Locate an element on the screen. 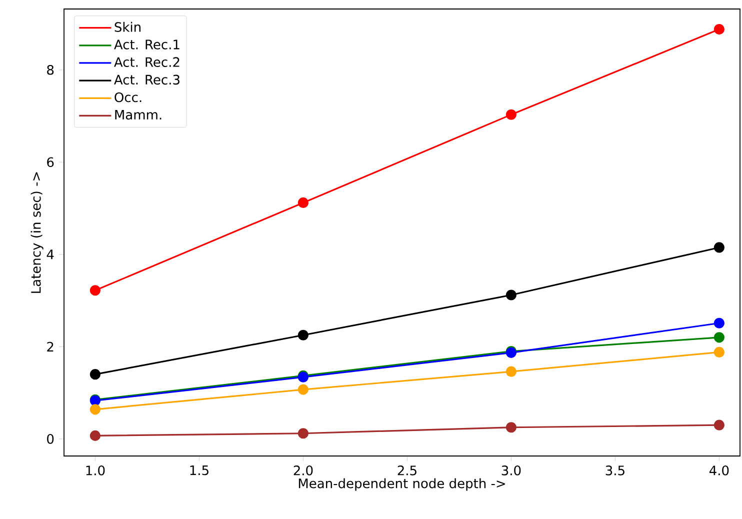 Image resolution: width=742 pixels, height=519 pixels. legend-label: Occ. is located at coordinates (128, 97).